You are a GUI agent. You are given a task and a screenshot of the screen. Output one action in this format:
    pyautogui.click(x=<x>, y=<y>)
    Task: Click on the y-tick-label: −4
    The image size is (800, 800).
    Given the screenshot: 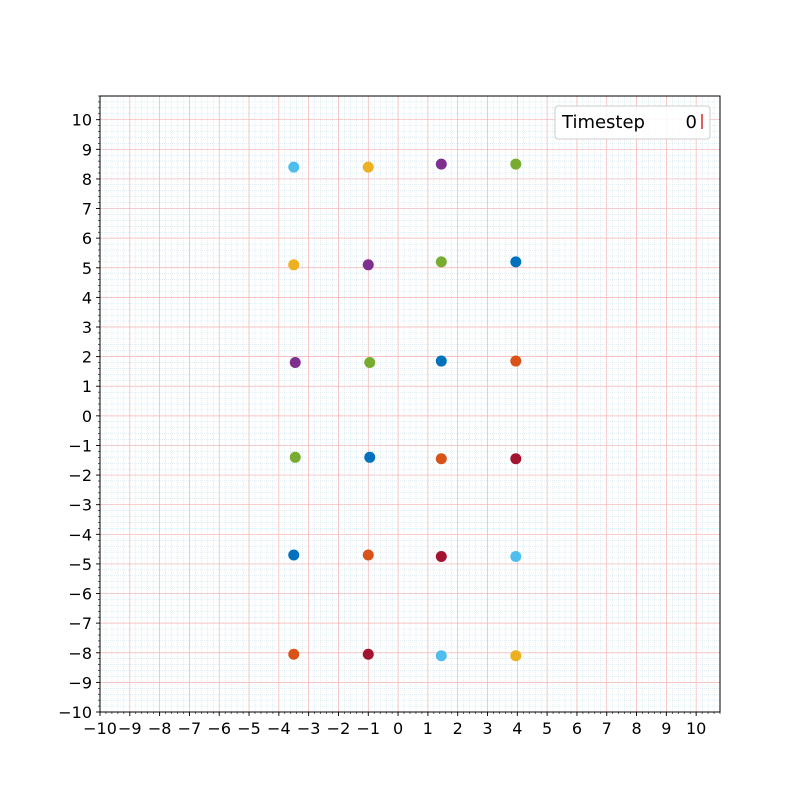 What is the action you would take?
    pyautogui.click(x=80, y=534)
    